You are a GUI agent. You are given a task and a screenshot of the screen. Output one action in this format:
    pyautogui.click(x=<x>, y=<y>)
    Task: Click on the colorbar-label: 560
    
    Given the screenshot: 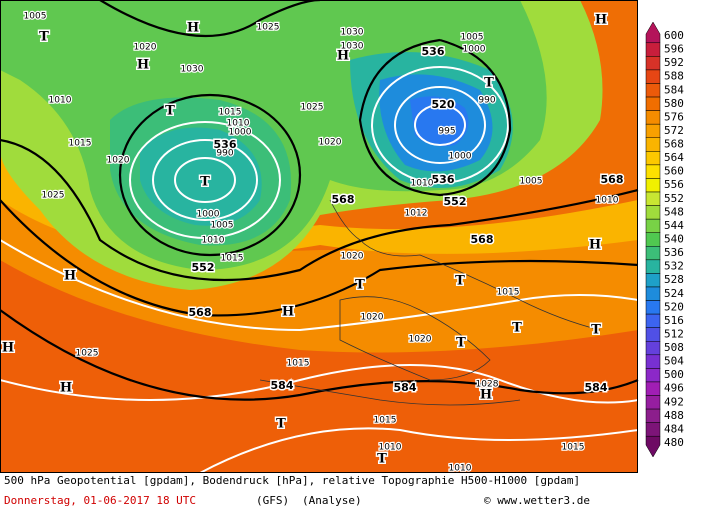 What is the action you would take?
    pyautogui.click(x=674, y=171)
    